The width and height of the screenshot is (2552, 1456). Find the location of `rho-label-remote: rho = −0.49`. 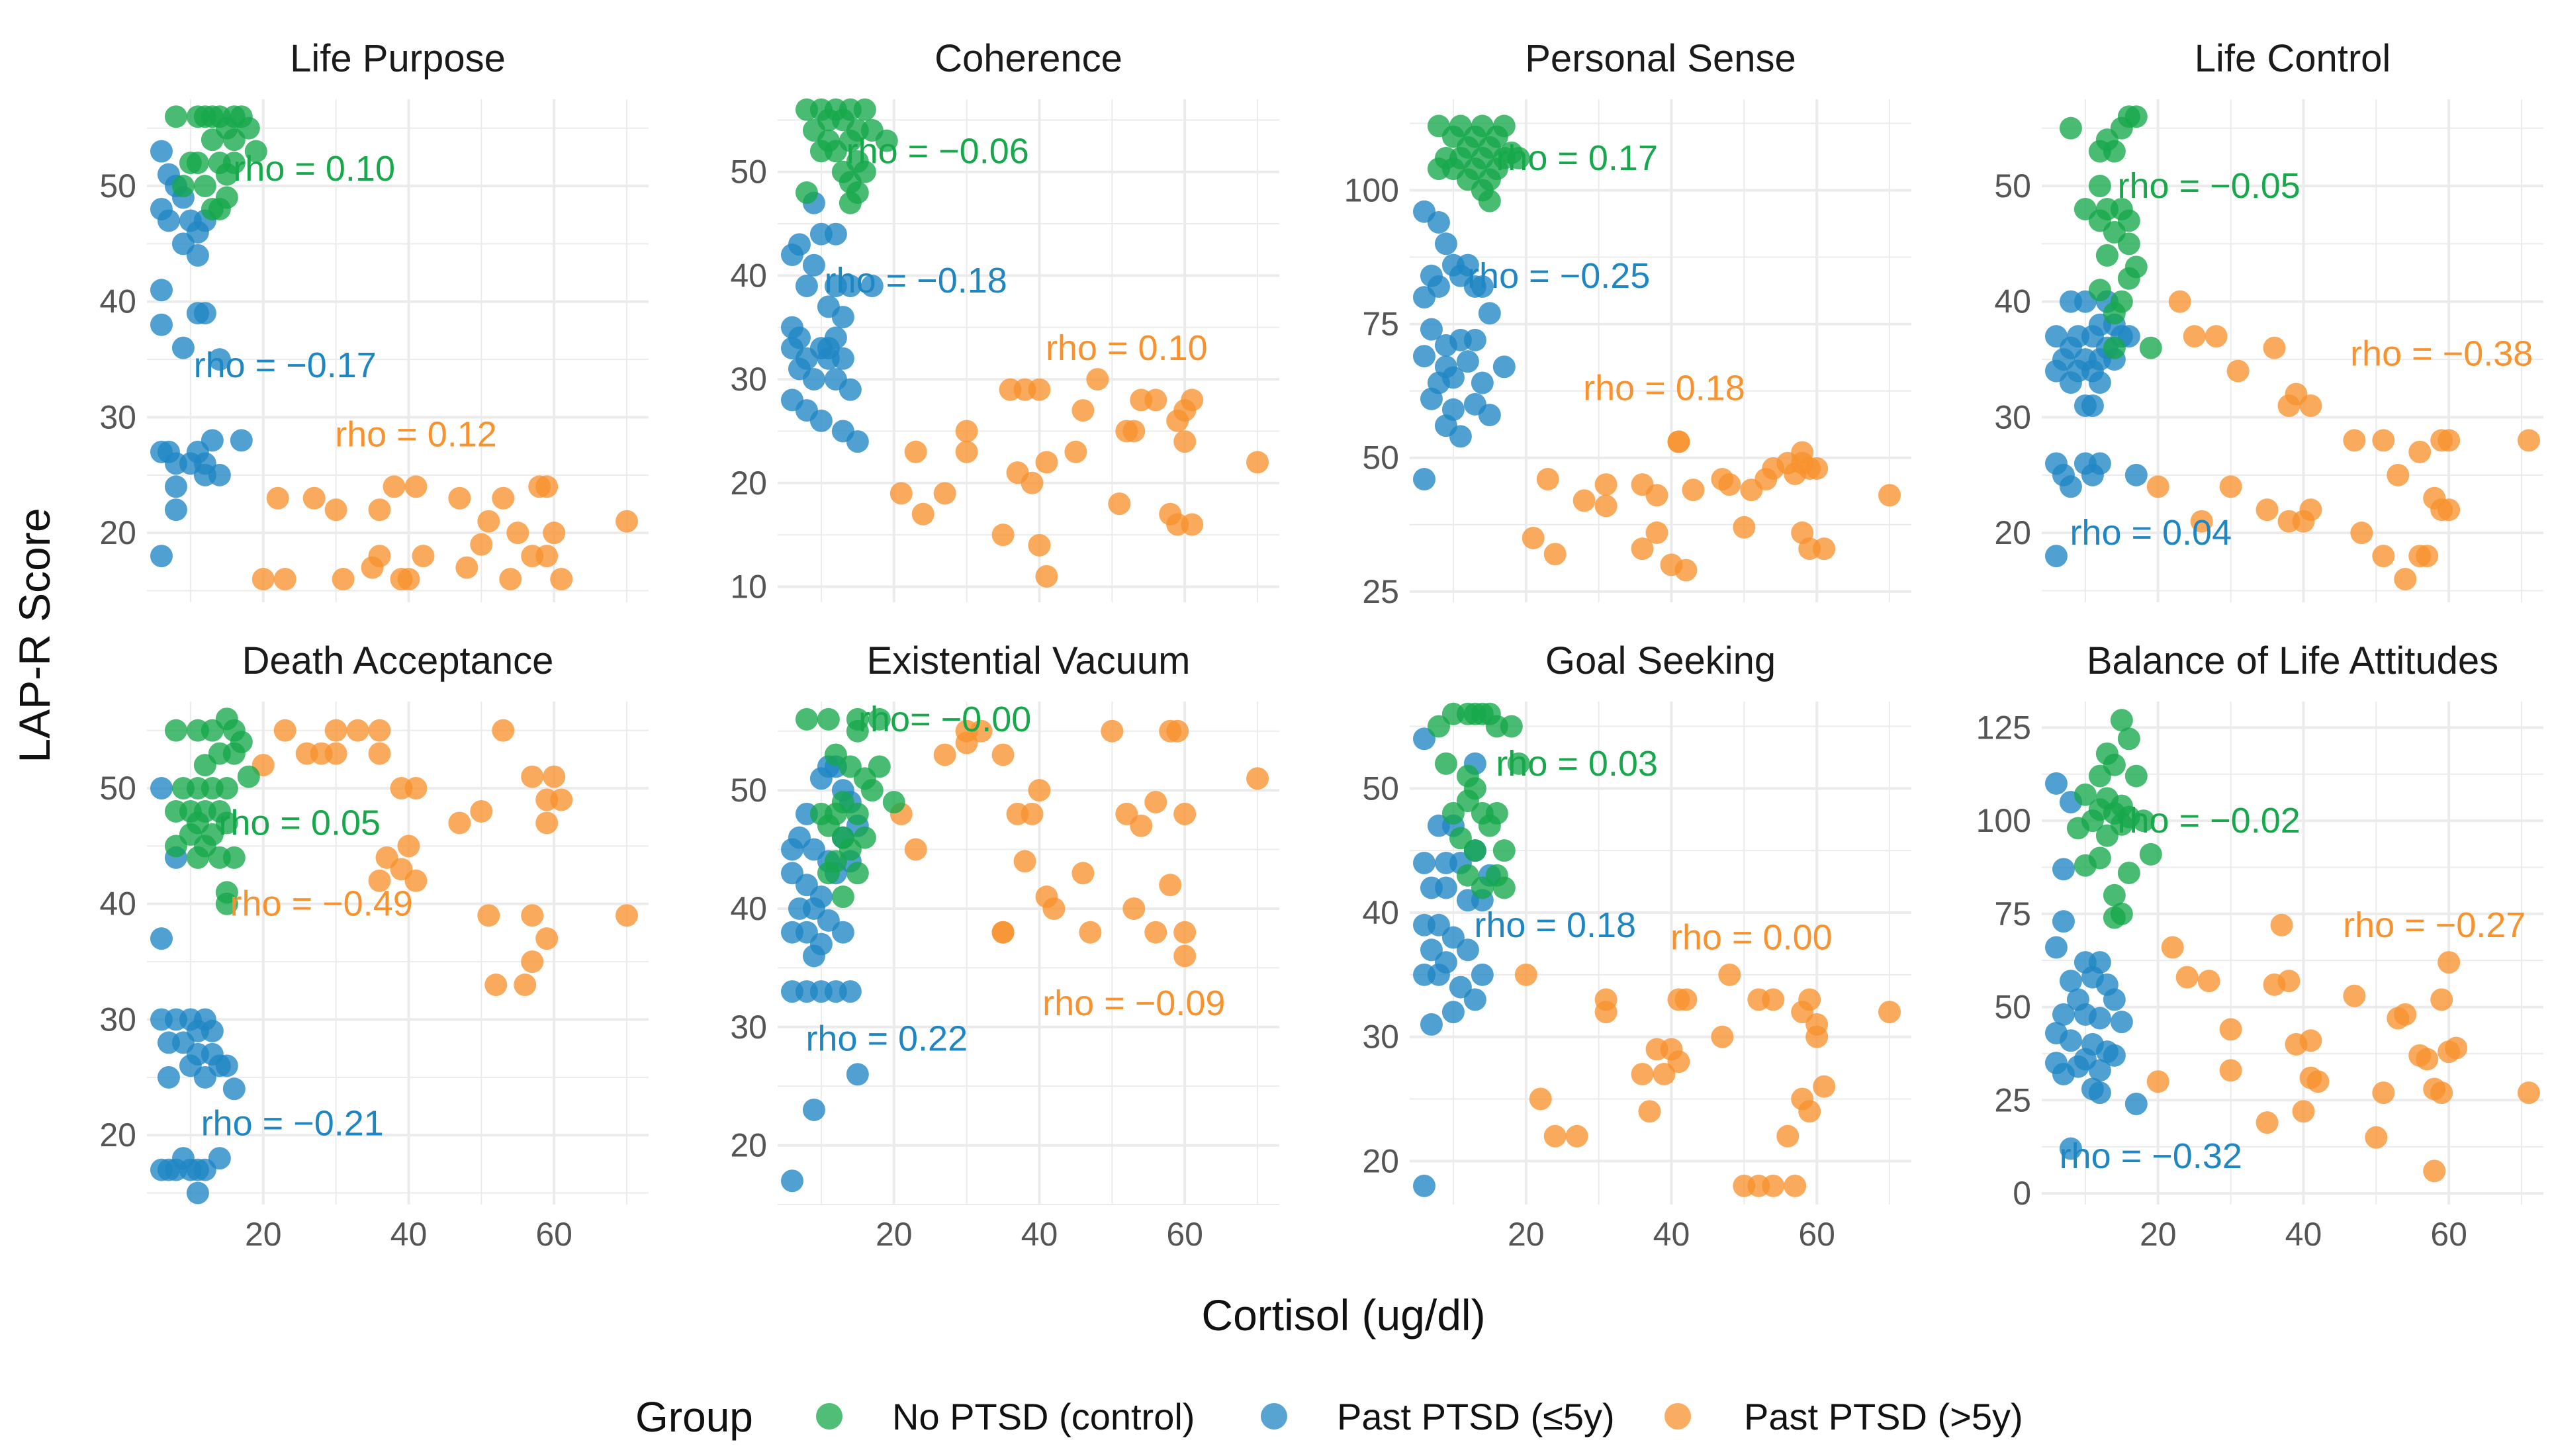

rho-label-remote: rho = −0.49 is located at coordinates (321, 904).